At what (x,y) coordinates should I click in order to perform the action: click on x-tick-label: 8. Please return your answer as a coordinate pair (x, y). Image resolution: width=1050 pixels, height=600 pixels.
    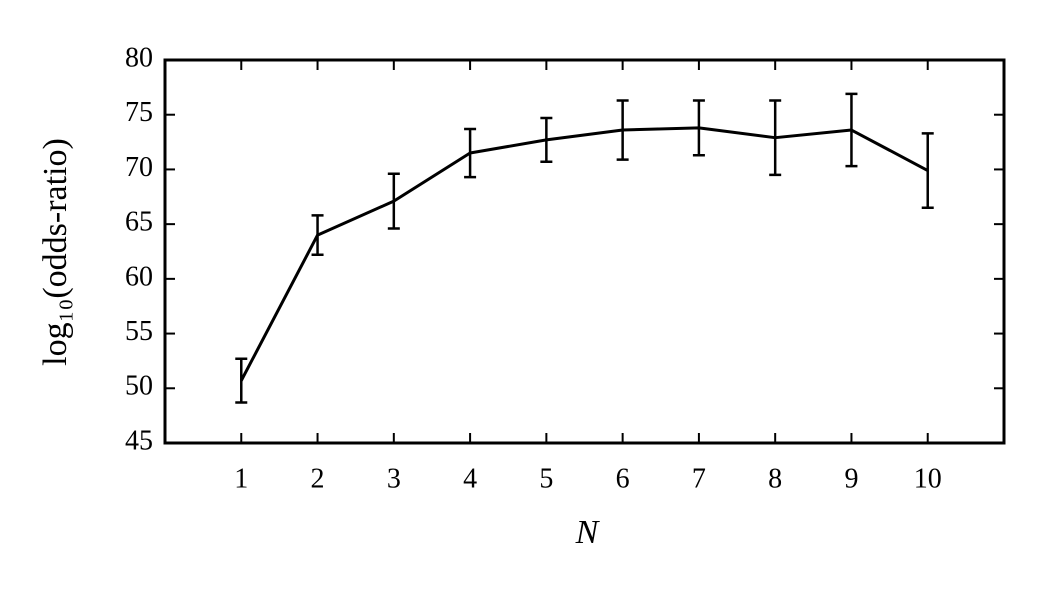
    Looking at the image, I should click on (775, 478).